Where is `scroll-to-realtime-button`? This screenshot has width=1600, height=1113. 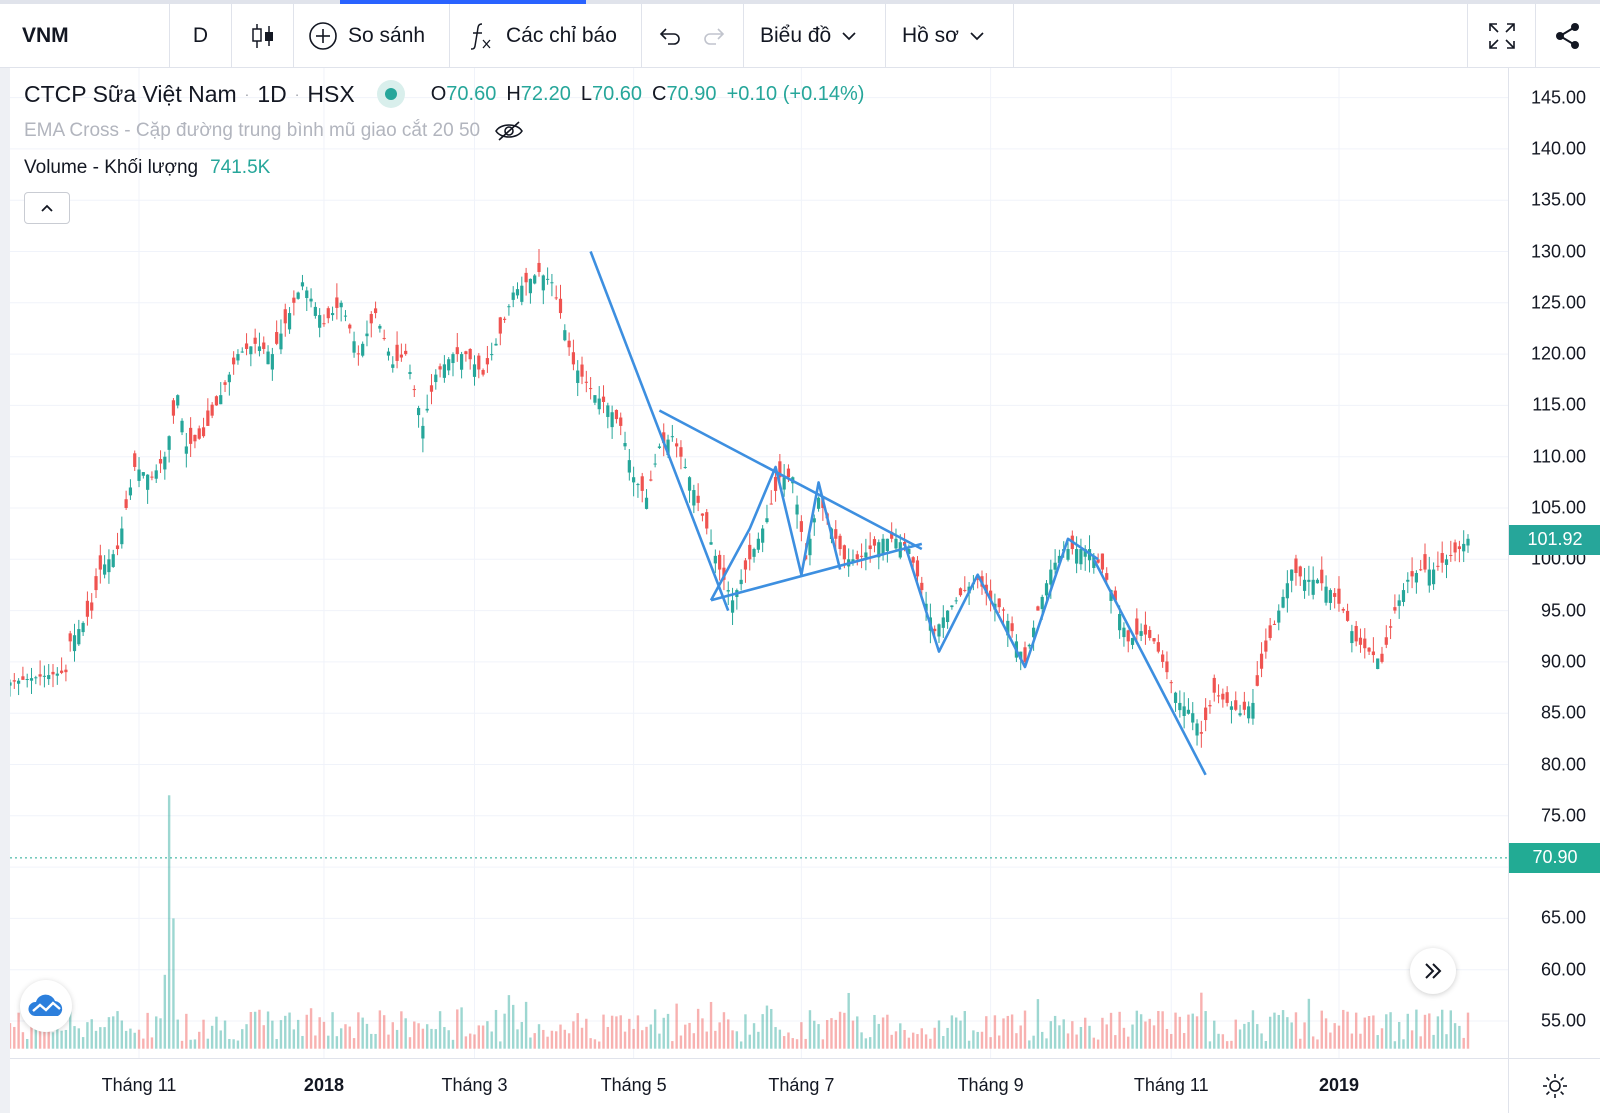
scroll-to-realtime-button is located at coordinates (1433, 971).